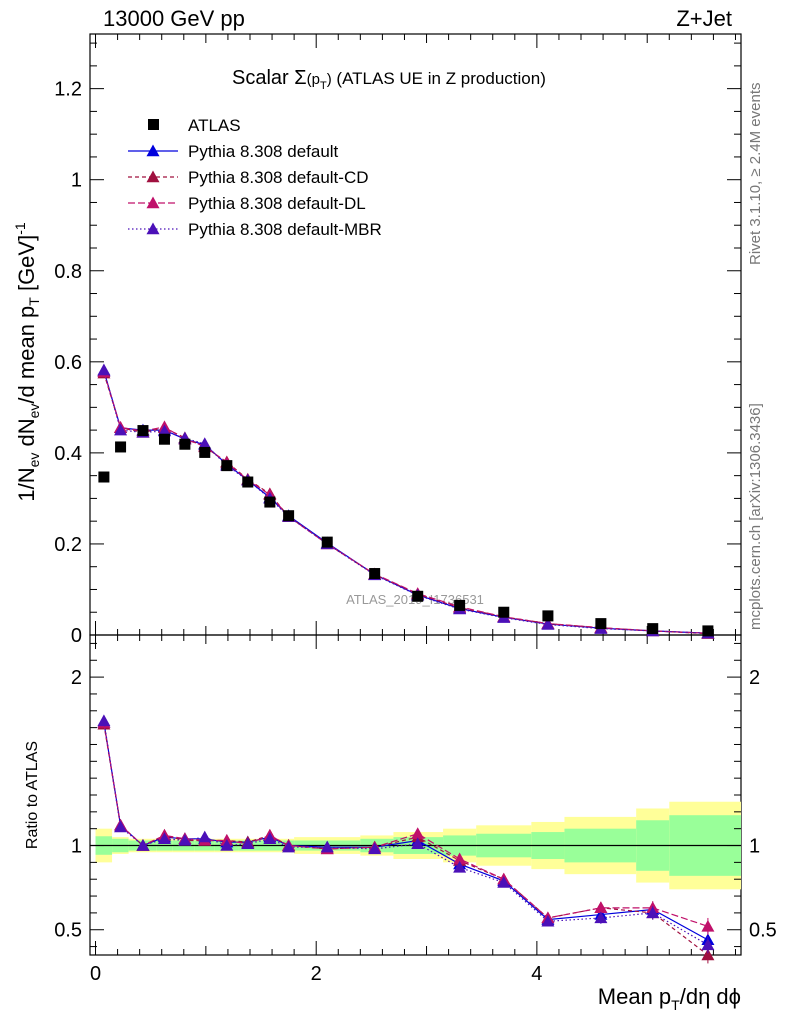  Describe the element at coordinates (313, 79) in the screenshot. I see `plot-title-p-open: (p` at that location.